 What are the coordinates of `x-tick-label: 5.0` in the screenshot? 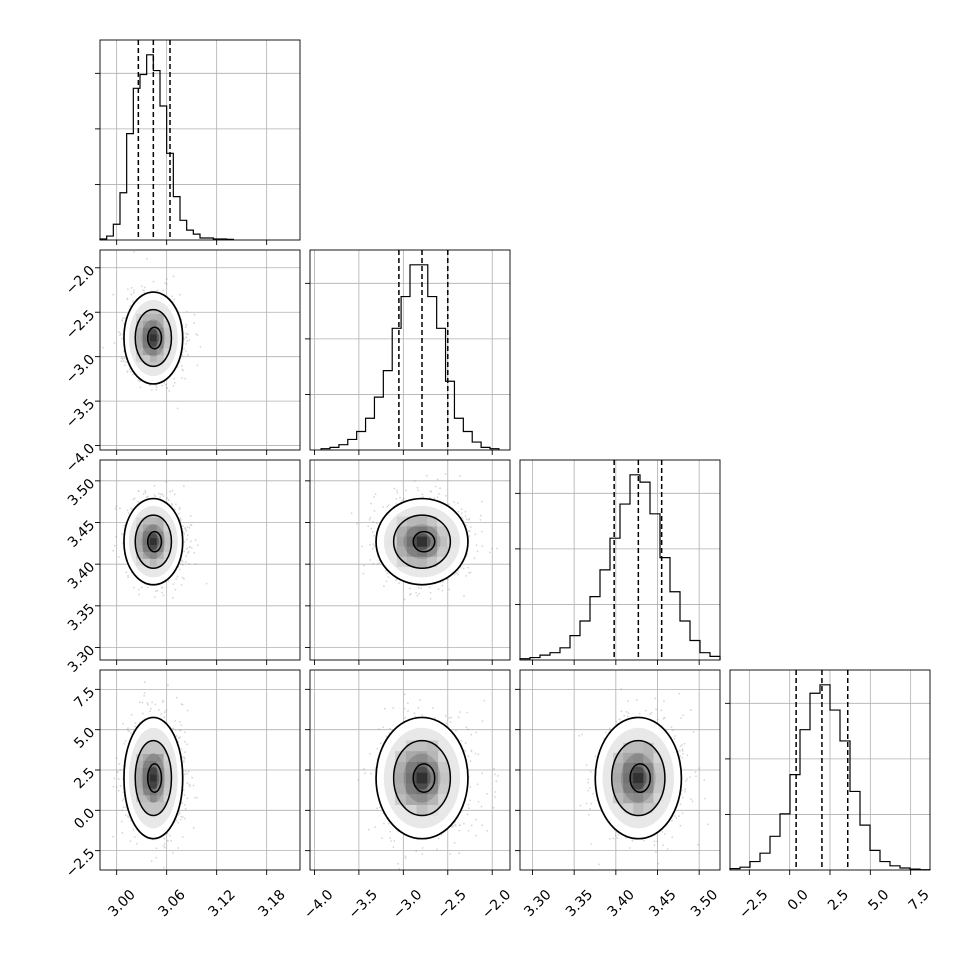 It's located at (878, 900).